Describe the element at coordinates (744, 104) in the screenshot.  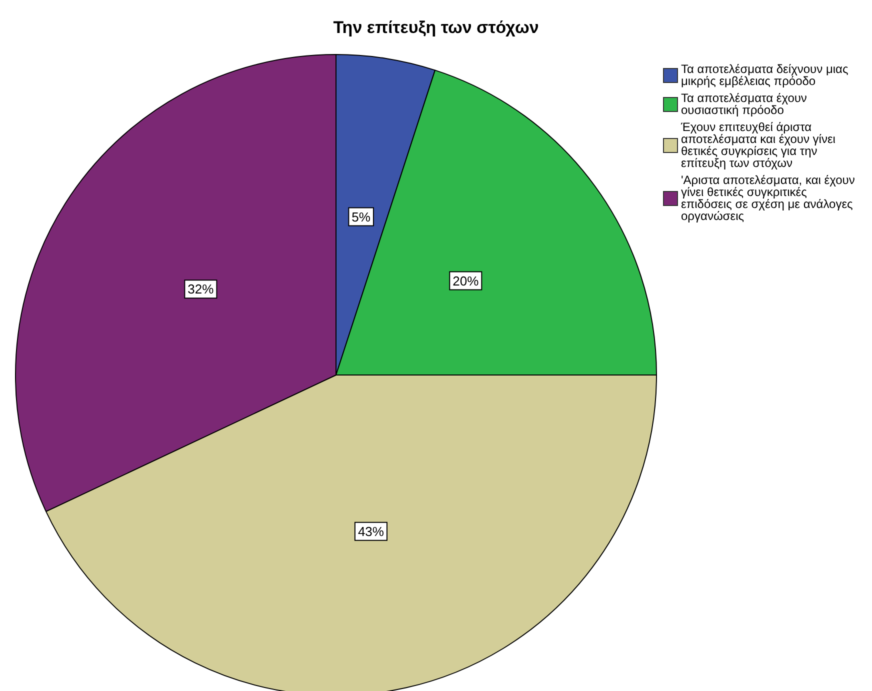
I see `legend-label: Τα αποτελέσματα έχουν ουσιαστική πρόοδο` at that location.